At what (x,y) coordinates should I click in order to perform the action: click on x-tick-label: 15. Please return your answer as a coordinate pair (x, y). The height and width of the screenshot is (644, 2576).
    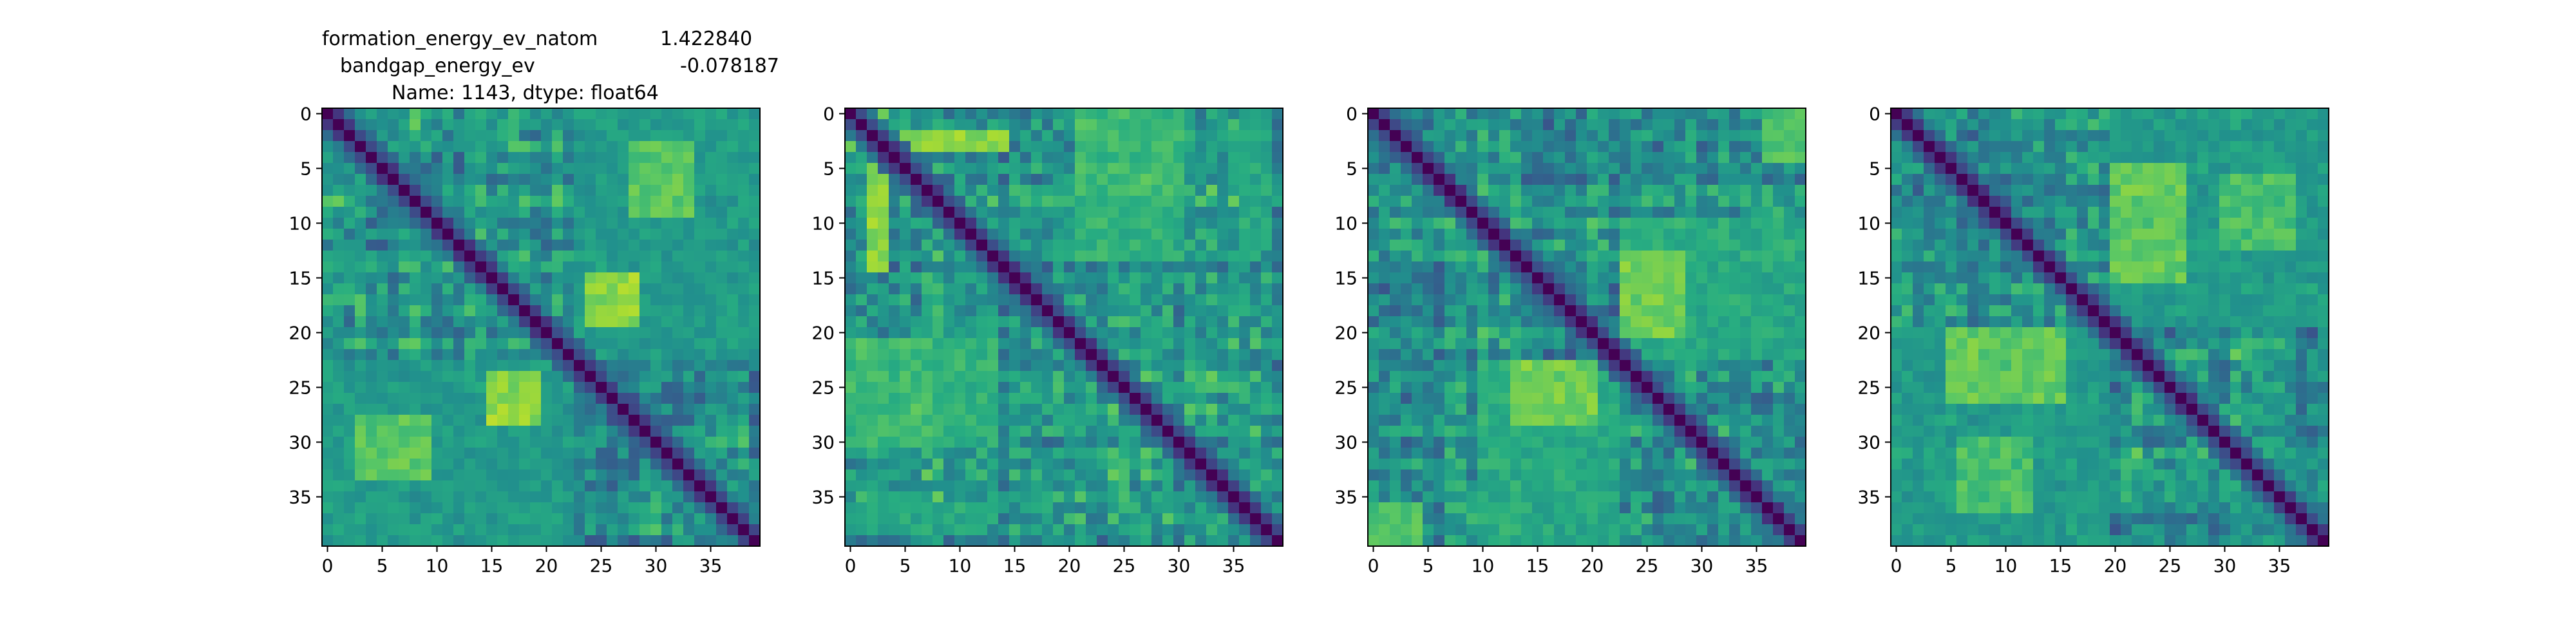
    Looking at the image, I should click on (1537, 565).